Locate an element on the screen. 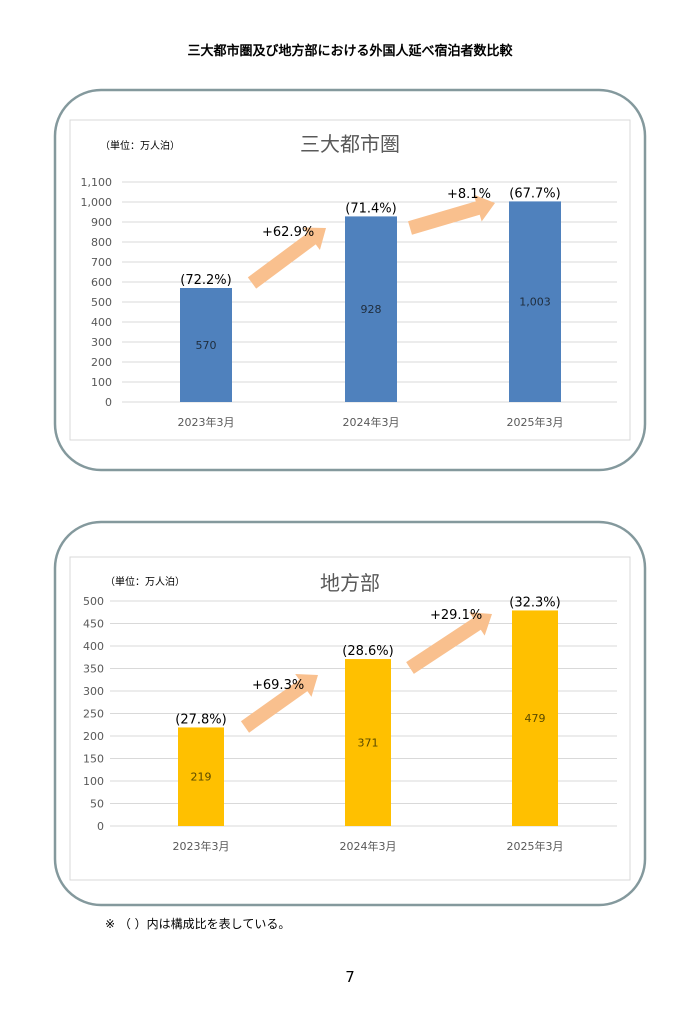 The image size is (700, 1010). y-tick-label: 600 is located at coordinates (101, 282).